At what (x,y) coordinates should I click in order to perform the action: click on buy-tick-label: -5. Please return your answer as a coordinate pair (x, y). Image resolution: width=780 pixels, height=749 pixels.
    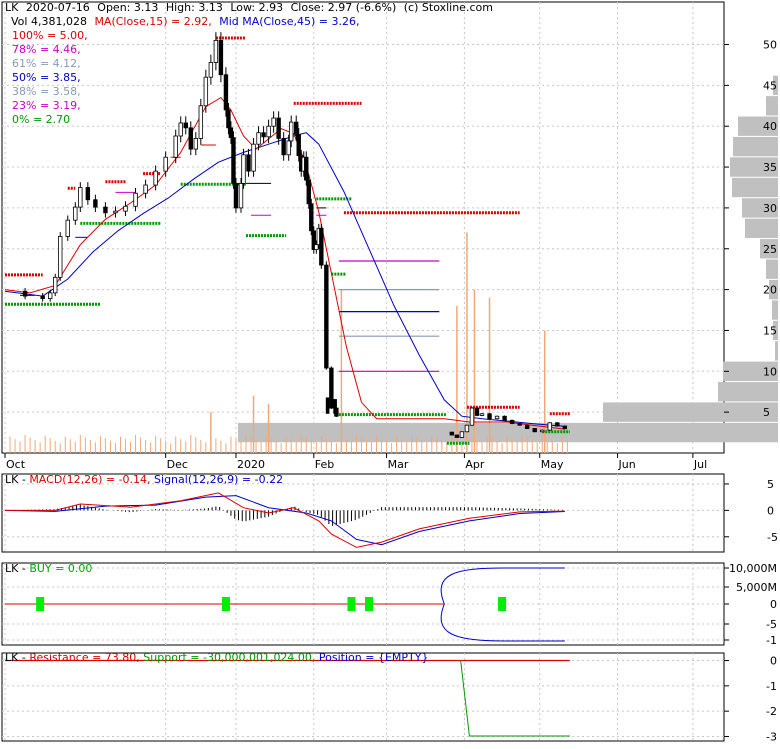
    Looking at the image, I should click on (771, 624).